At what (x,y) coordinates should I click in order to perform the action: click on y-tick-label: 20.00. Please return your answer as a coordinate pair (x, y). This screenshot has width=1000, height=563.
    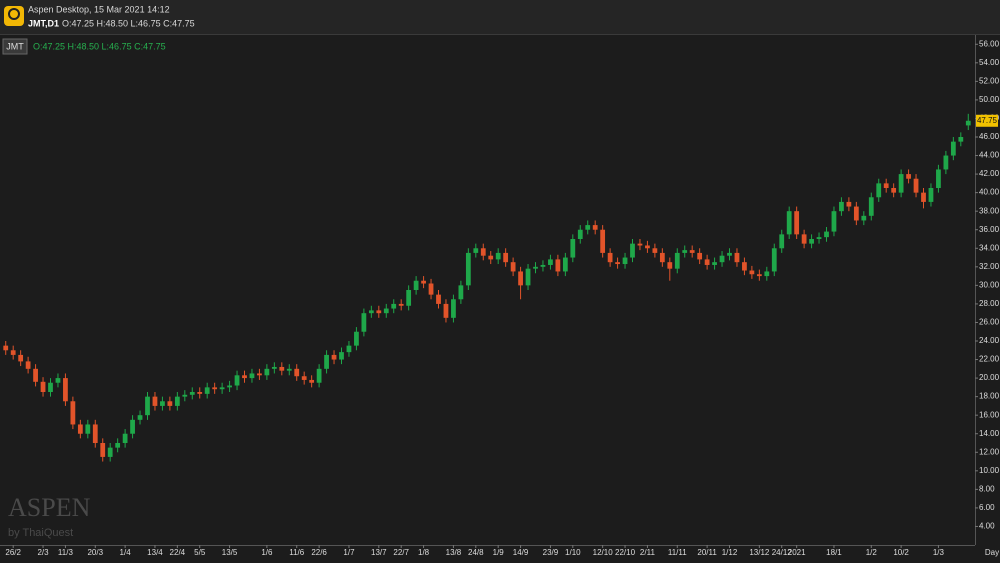
    Looking at the image, I should click on (989, 377).